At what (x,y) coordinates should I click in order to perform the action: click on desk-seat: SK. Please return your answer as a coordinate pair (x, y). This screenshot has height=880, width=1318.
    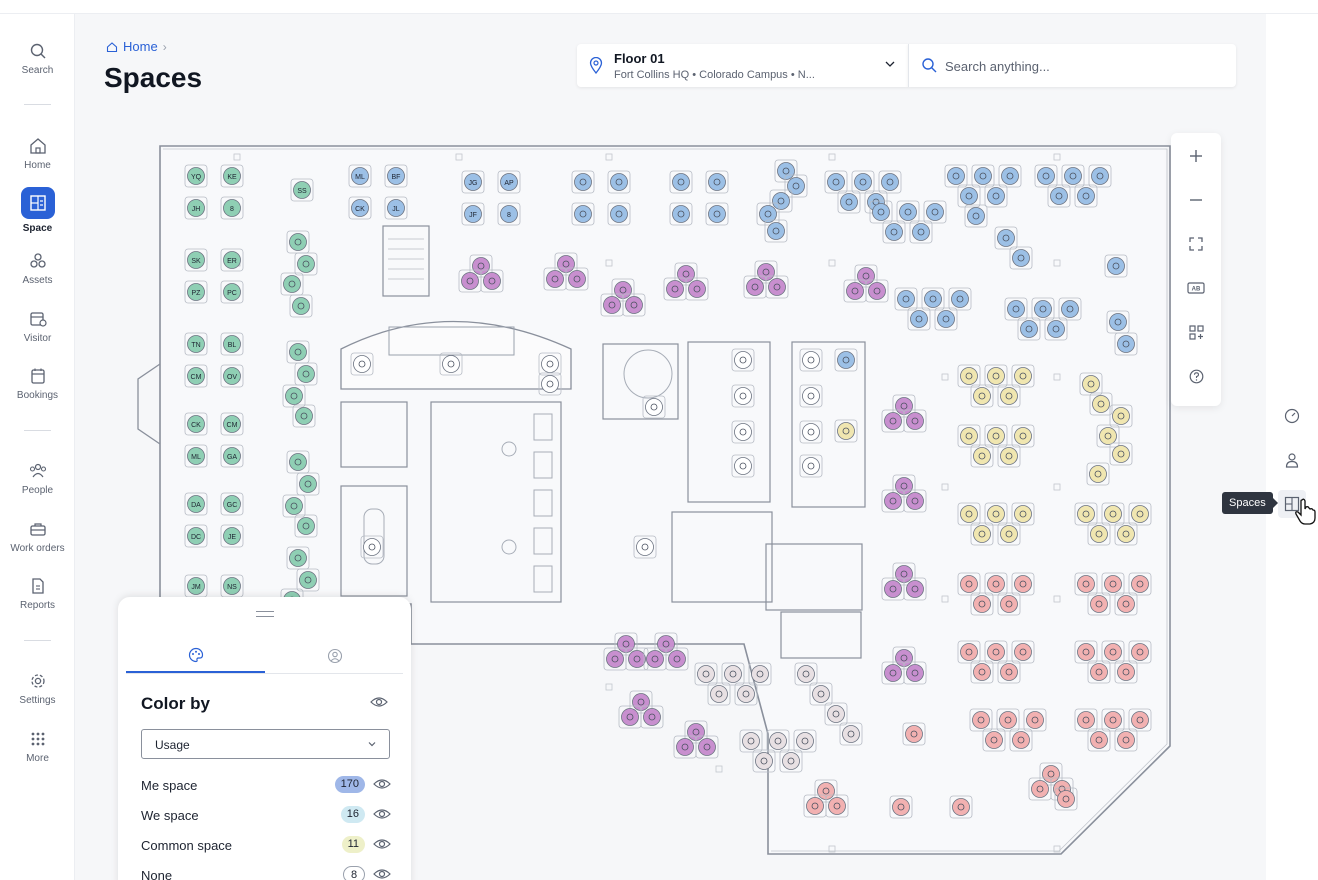
    Looking at the image, I should click on (196, 260).